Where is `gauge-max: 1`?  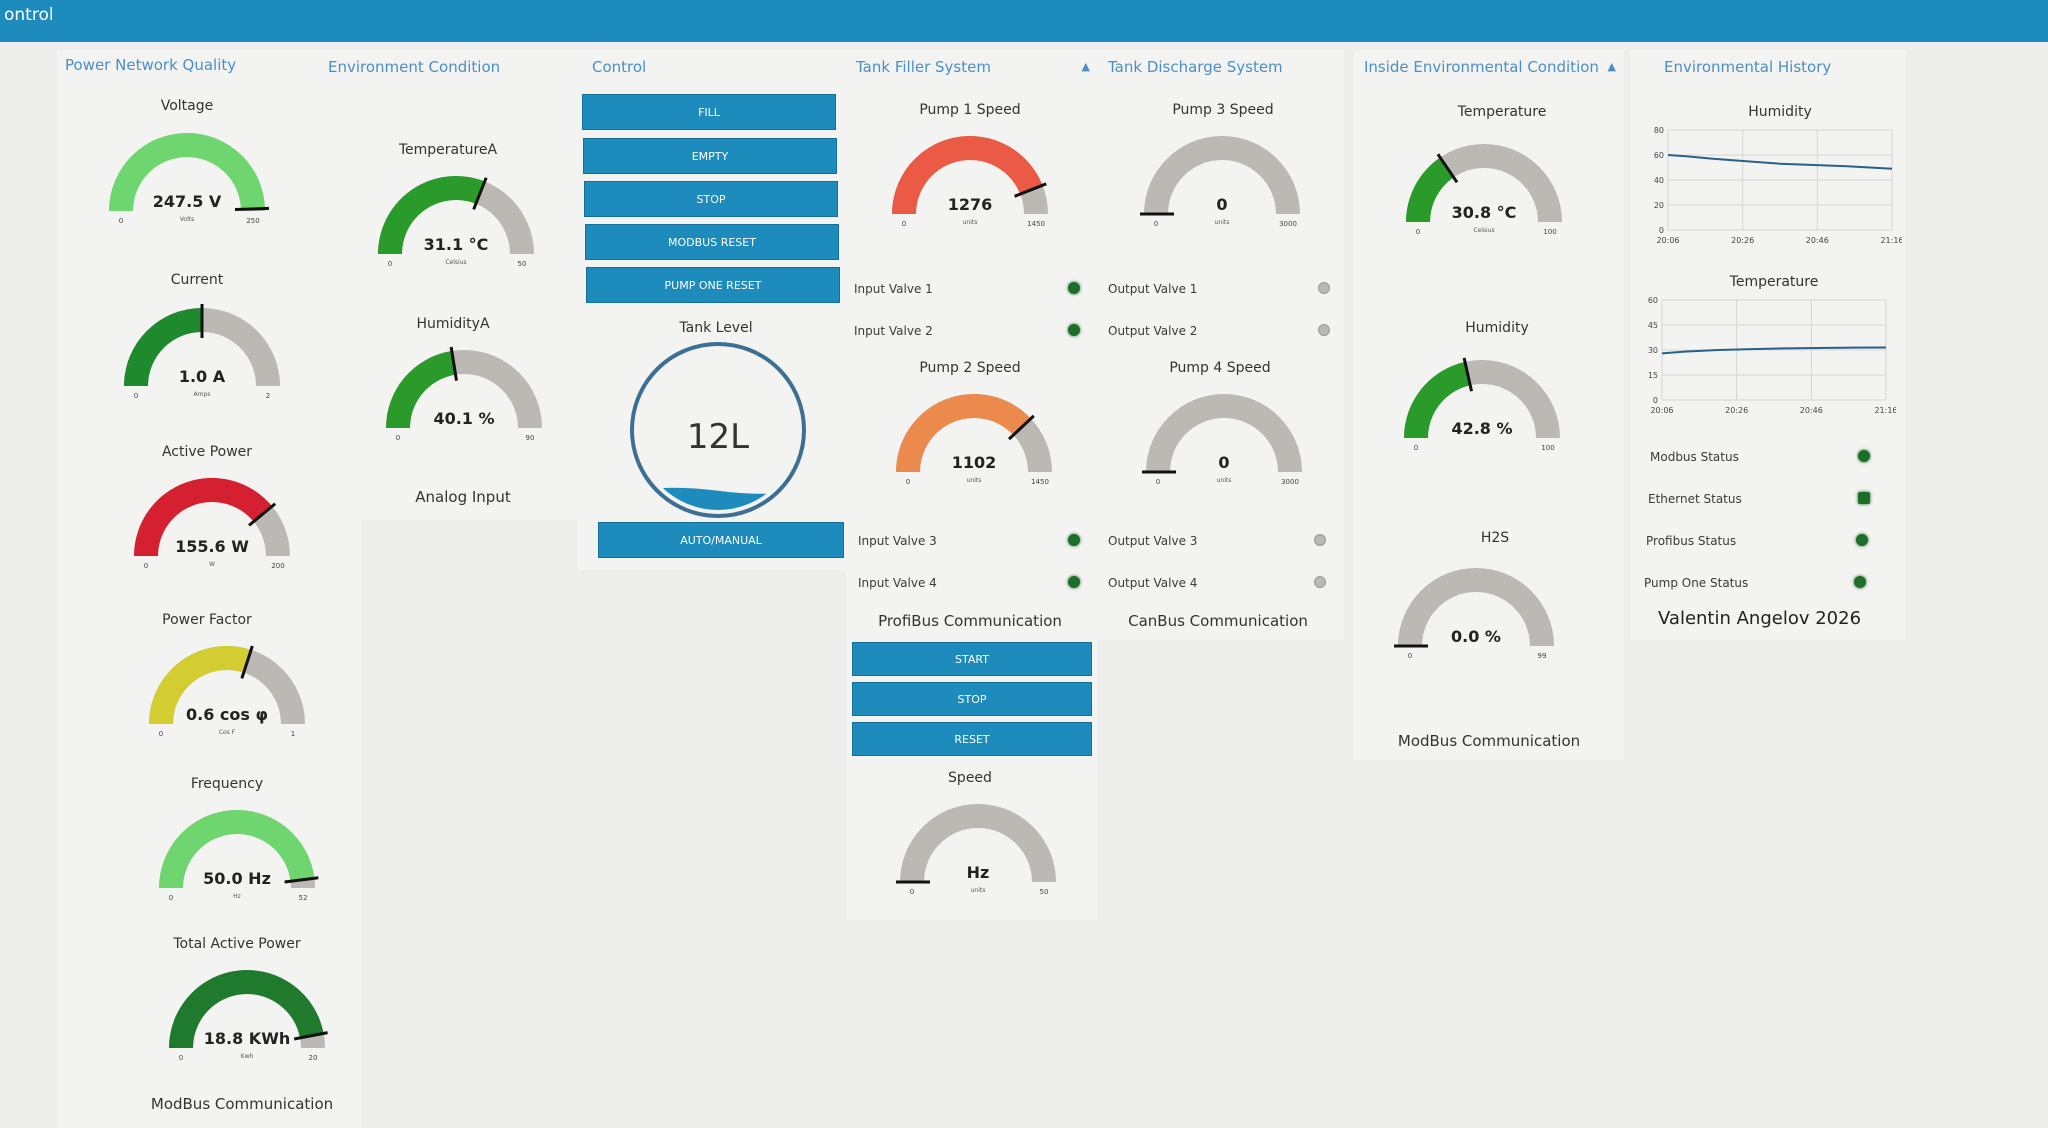
gauge-max: 1 is located at coordinates (293, 734).